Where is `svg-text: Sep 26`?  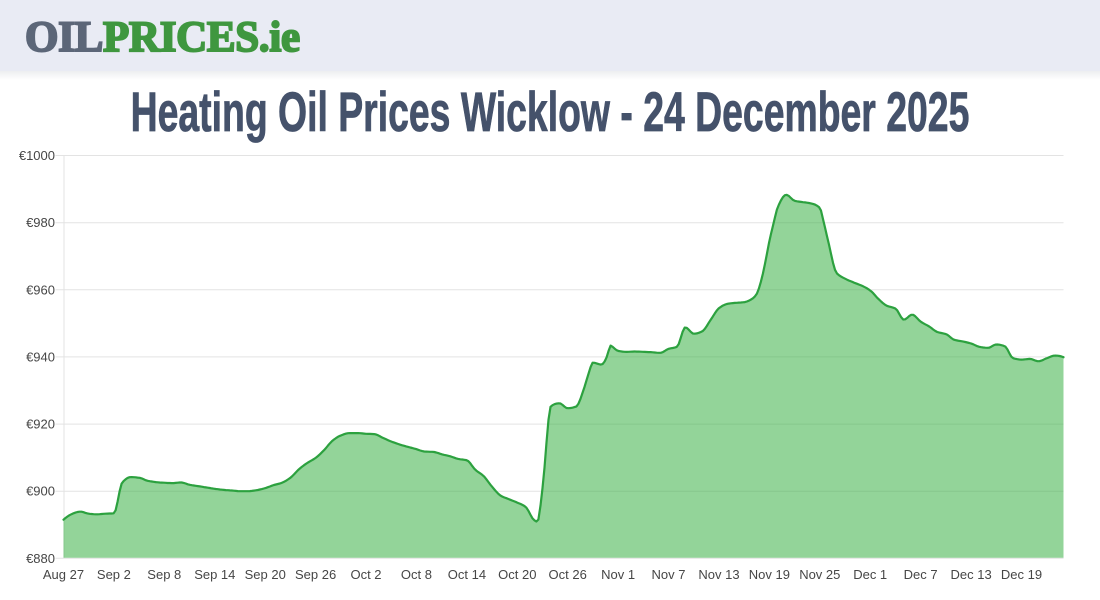
svg-text: Sep 26 is located at coordinates (315, 574).